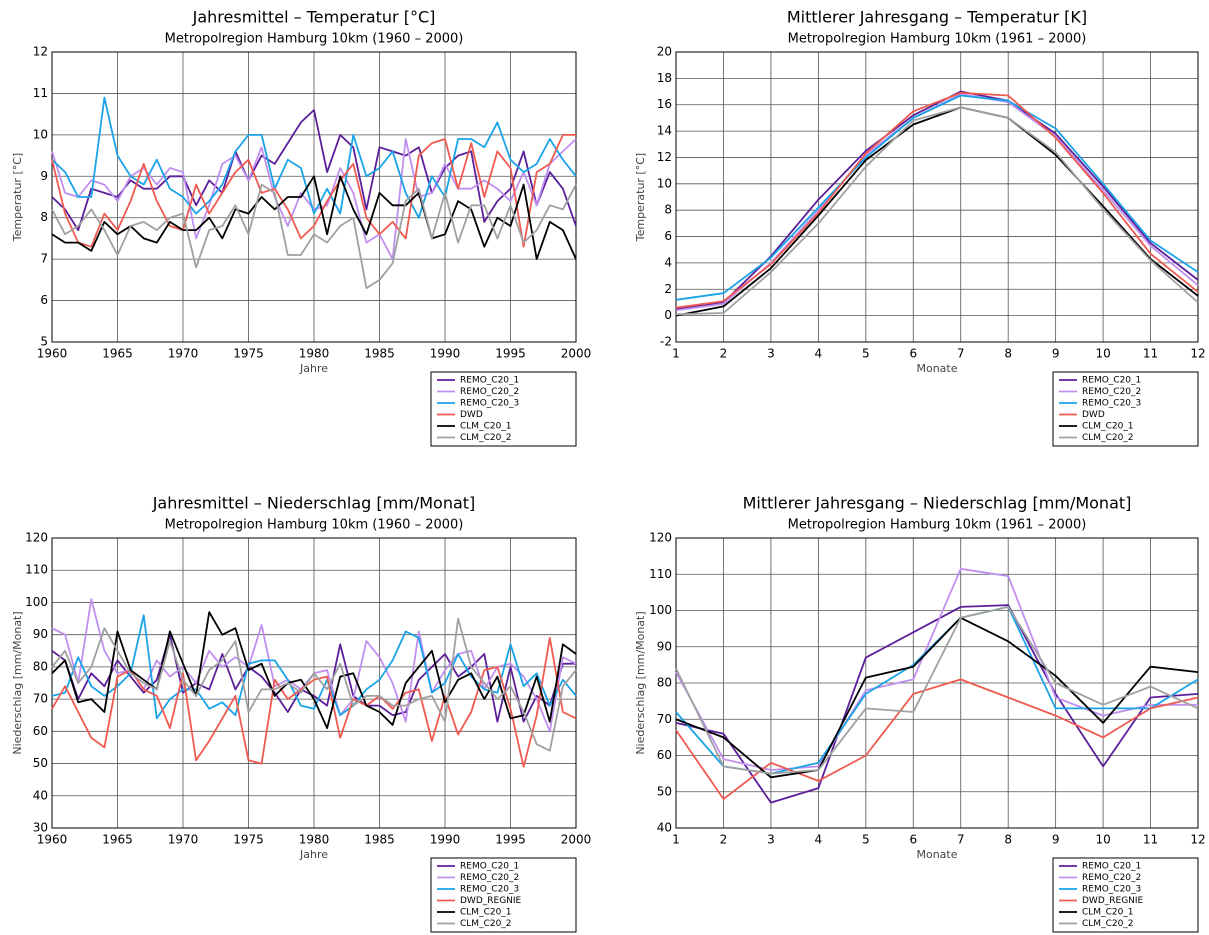 The width and height of the screenshot is (1209, 935). I want to click on y-tick-label: 90, so click(40, 634).